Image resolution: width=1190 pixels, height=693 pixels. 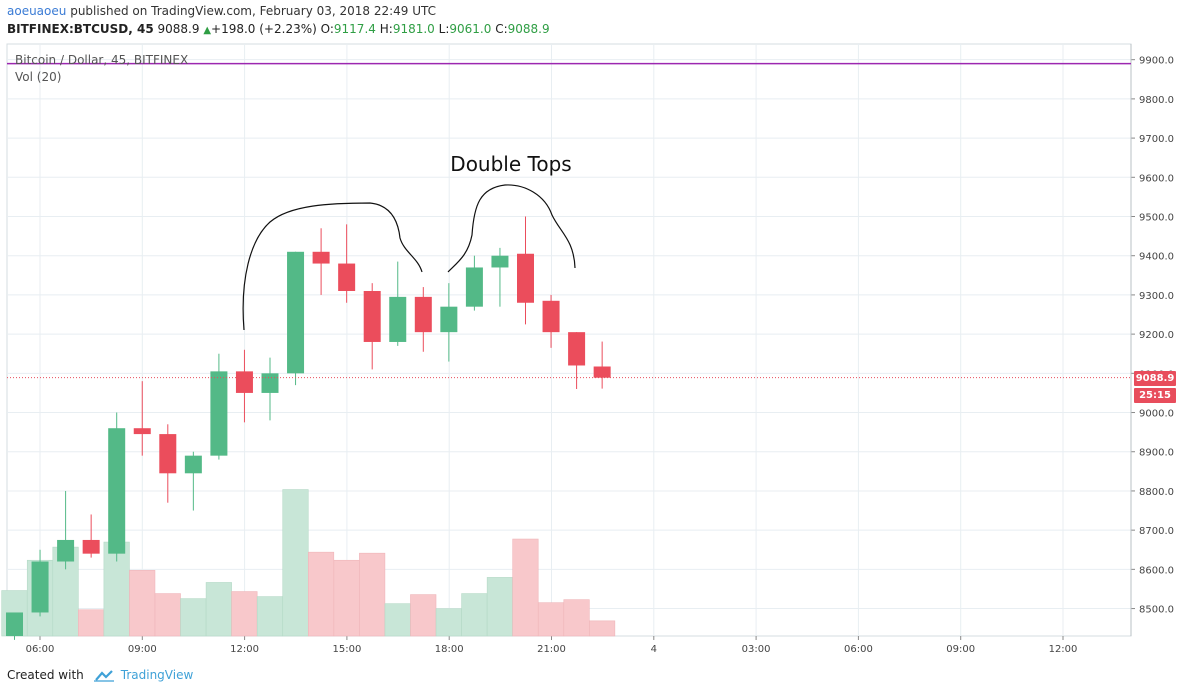 I want to click on chart-title: Bitcoin / Dollar, 45, BITFINEX, so click(x=102, y=60).